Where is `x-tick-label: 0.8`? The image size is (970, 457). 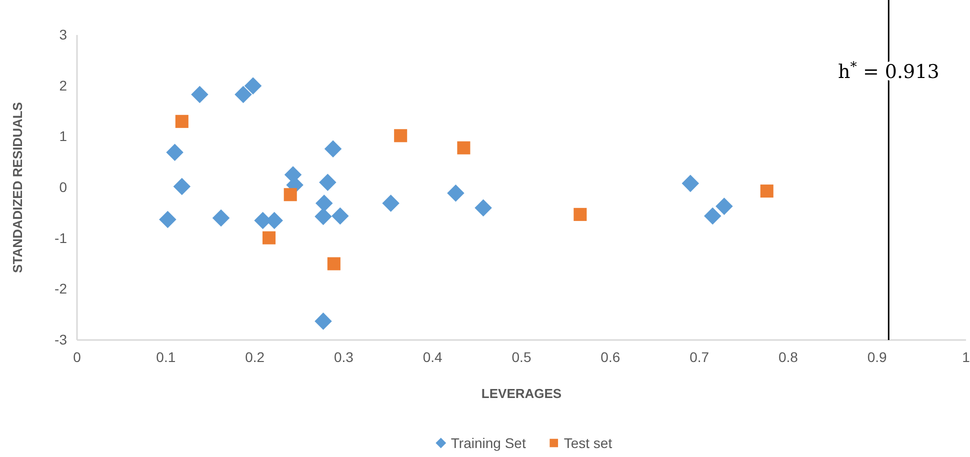
x-tick-label: 0.8 is located at coordinates (788, 356).